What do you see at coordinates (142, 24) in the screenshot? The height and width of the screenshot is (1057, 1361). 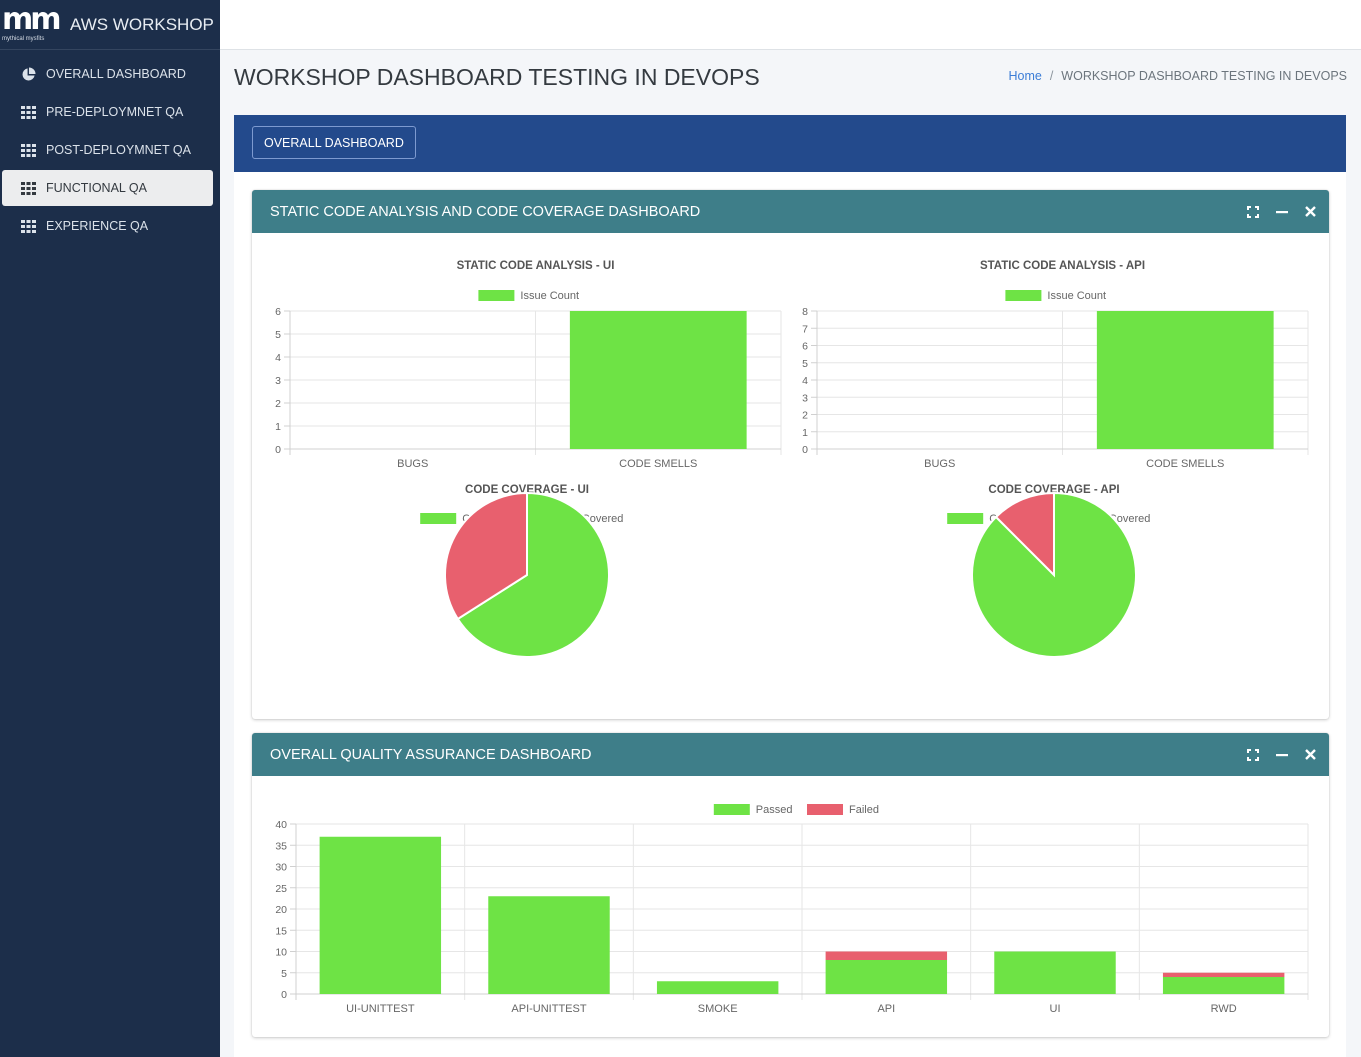 I see `brand-title: AWS WORKSHOP` at bounding box center [142, 24].